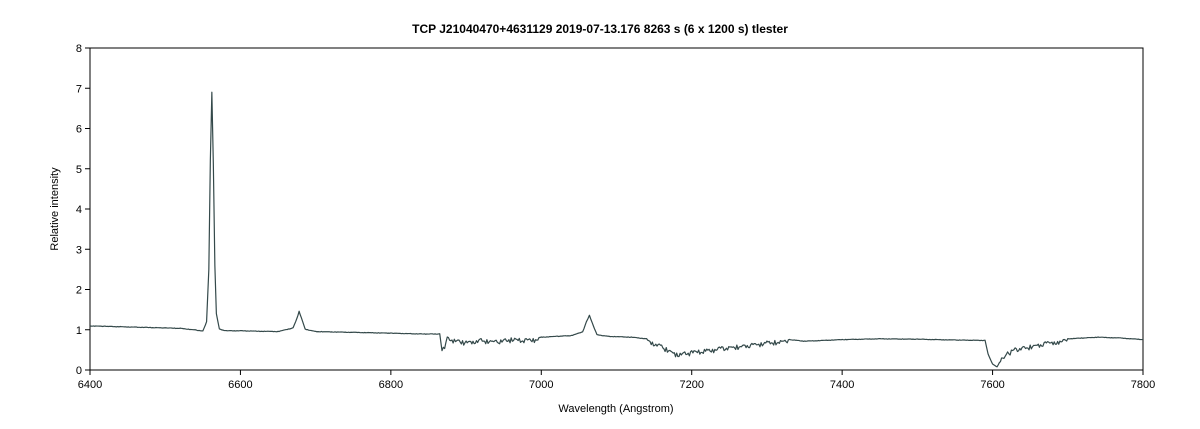  Describe the element at coordinates (615, 409) in the screenshot. I see `x-axis-label: Wavelength (Angstrom)` at that location.